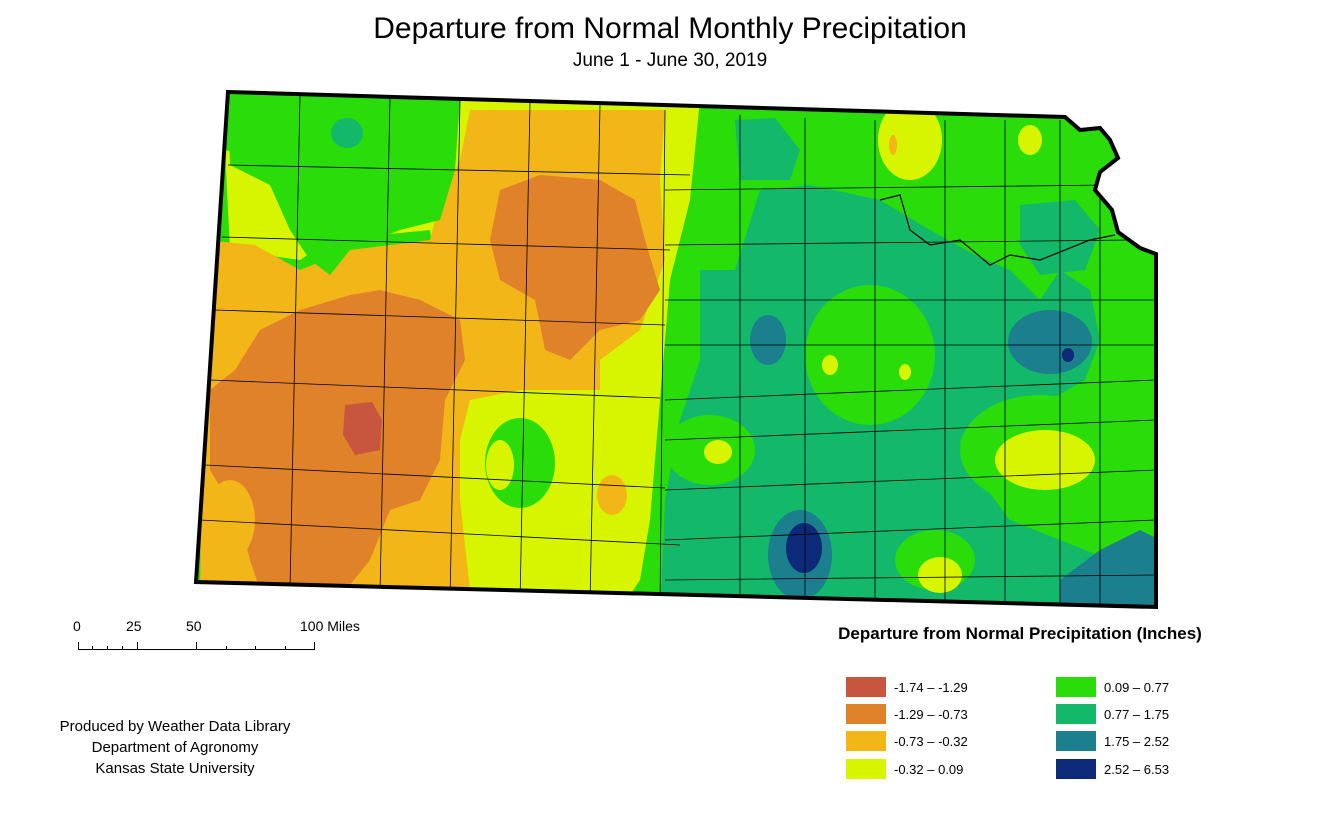 The width and height of the screenshot is (1344, 816). What do you see at coordinates (997, 230) in the screenshot?
I see `kansas-river` at bounding box center [997, 230].